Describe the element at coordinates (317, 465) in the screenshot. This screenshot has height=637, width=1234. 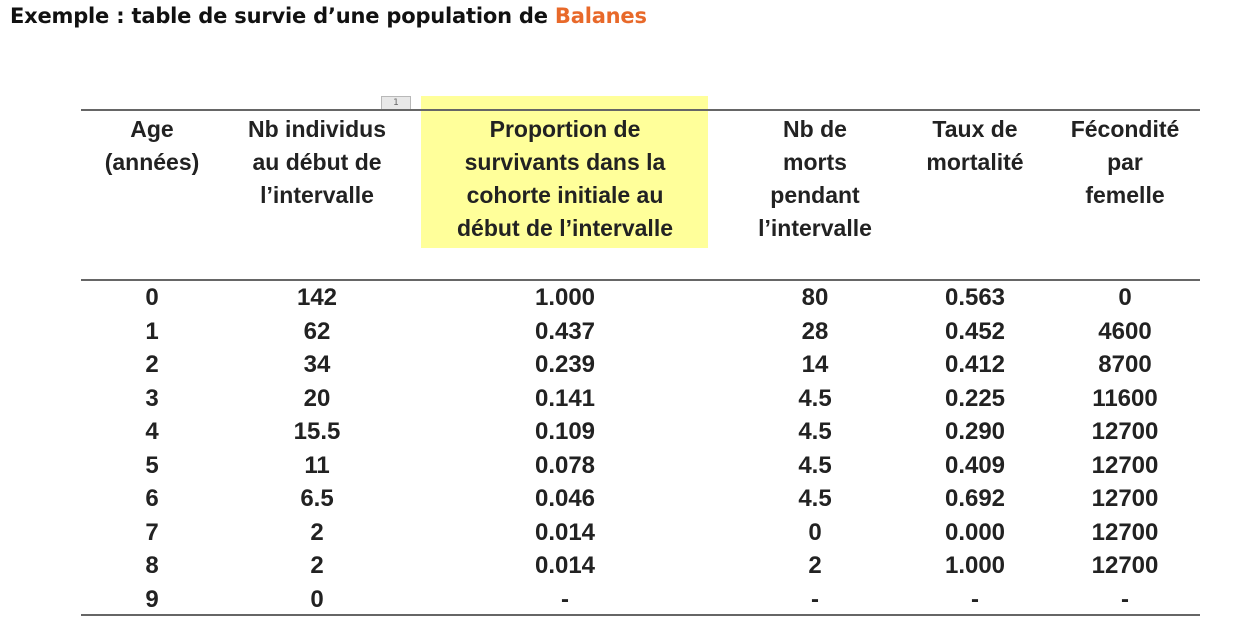
I see `cell-nb-individus: 11` at that location.